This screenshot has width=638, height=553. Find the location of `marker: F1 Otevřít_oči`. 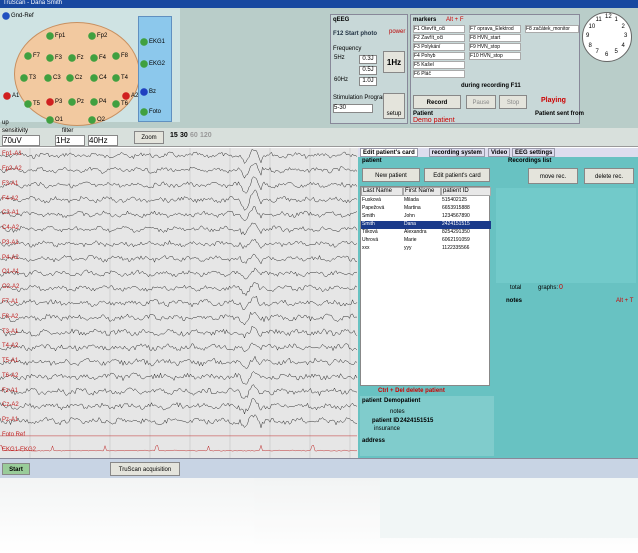

marker: F1 Otevřít_oči is located at coordinates (439, 29).